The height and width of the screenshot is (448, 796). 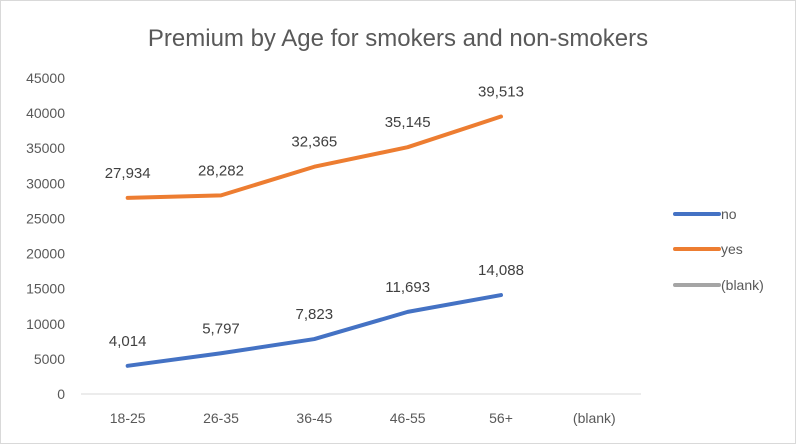 I want to click on data-label: 11,693, so click(x=407, y=287).